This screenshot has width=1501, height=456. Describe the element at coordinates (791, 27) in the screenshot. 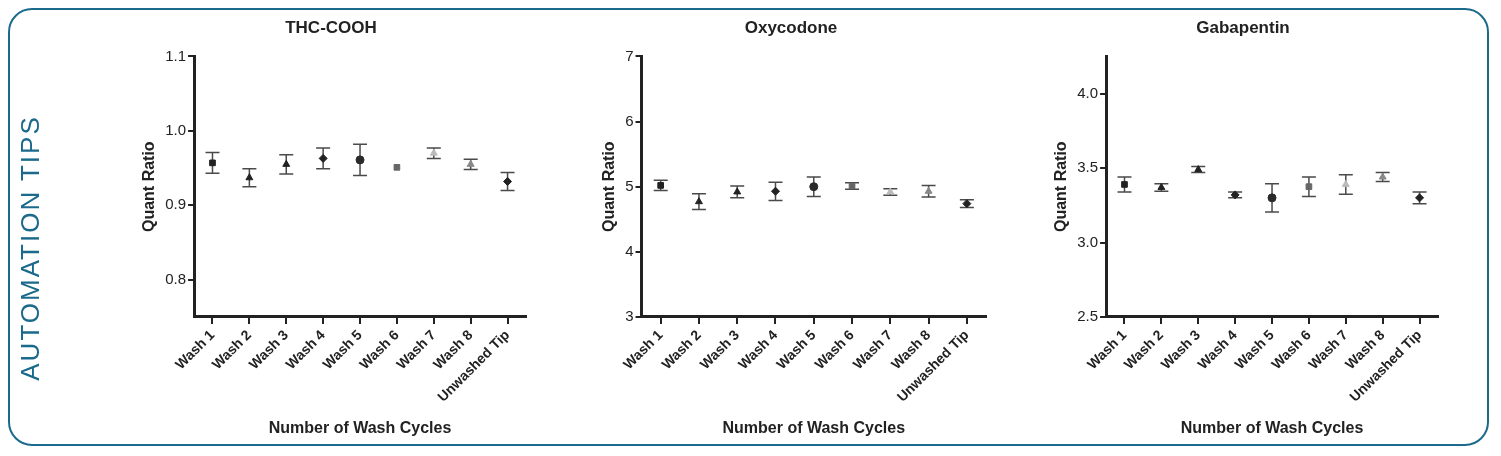

I see `chart-title: Oxycodone` at that location.